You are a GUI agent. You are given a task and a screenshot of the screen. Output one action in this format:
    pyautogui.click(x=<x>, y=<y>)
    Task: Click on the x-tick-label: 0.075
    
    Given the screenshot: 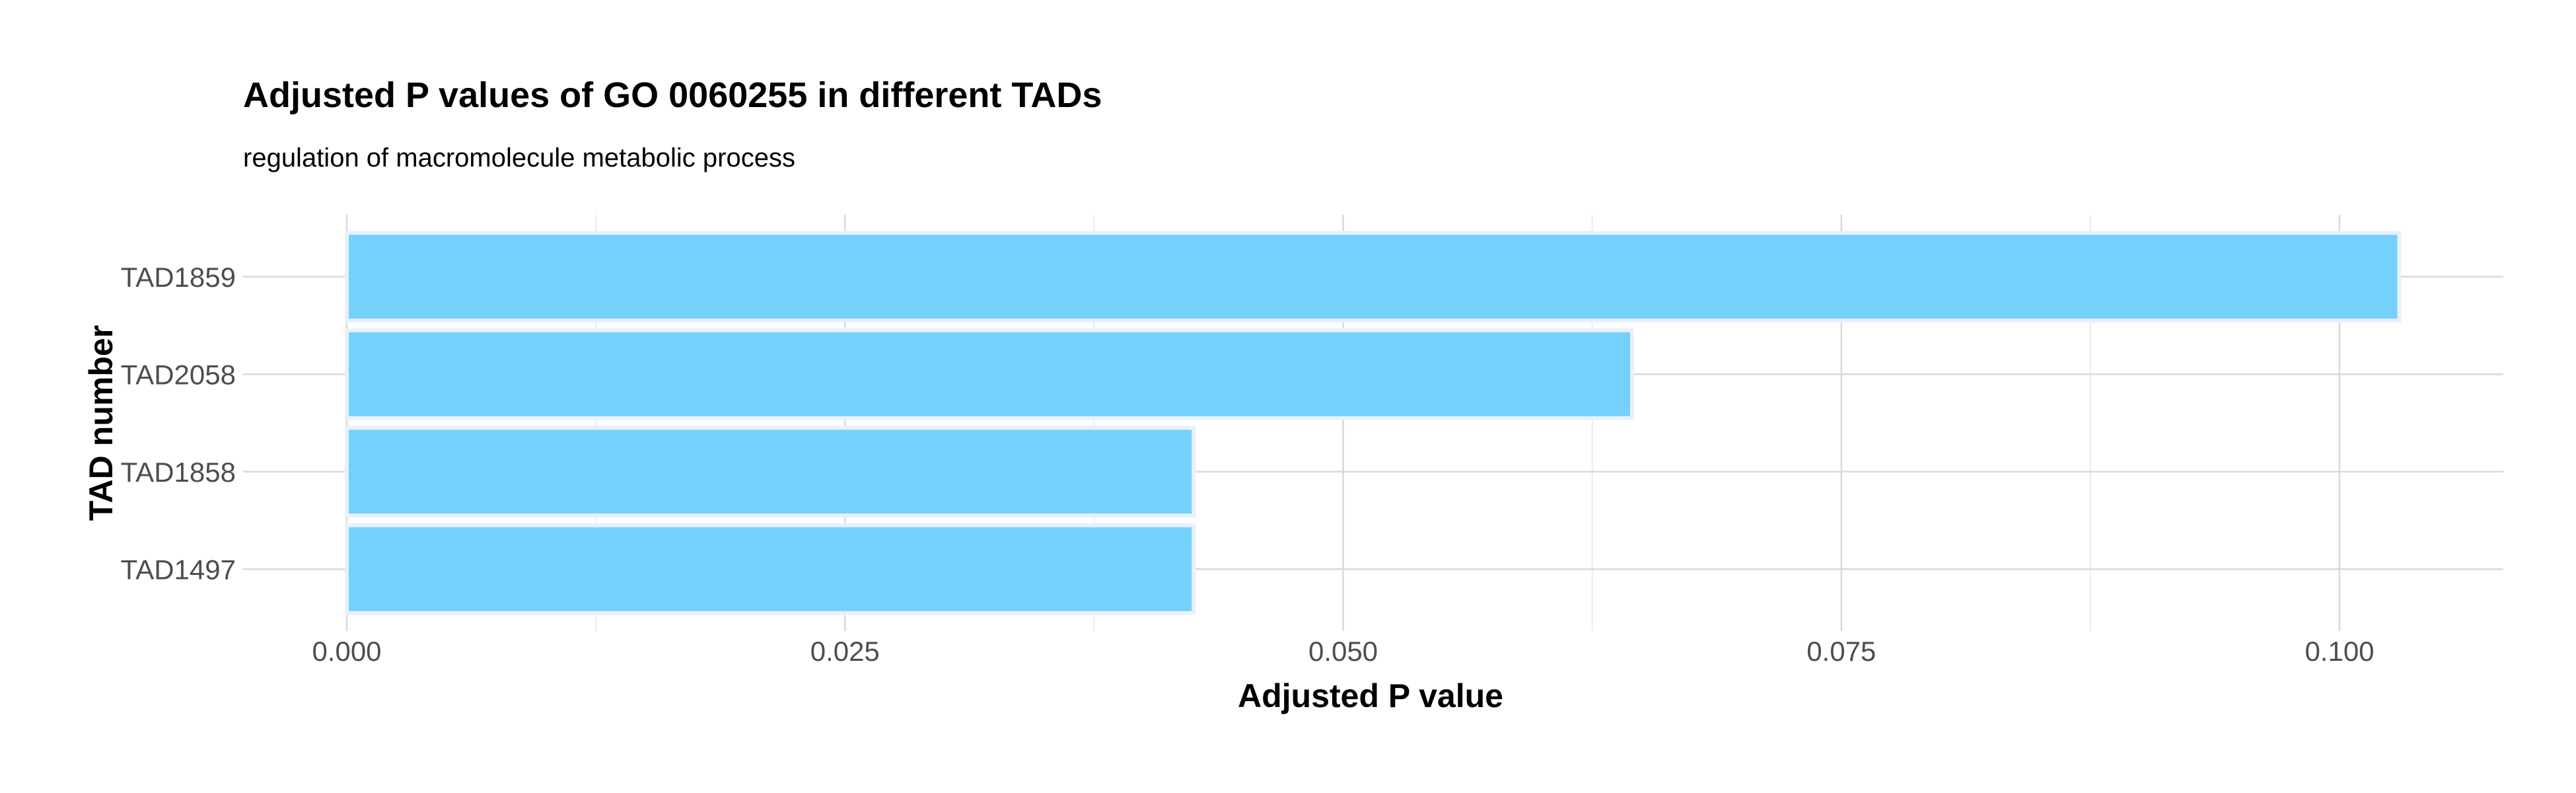 What is the action you would take?
    pyautogui.click(x=1841, y=652)
    